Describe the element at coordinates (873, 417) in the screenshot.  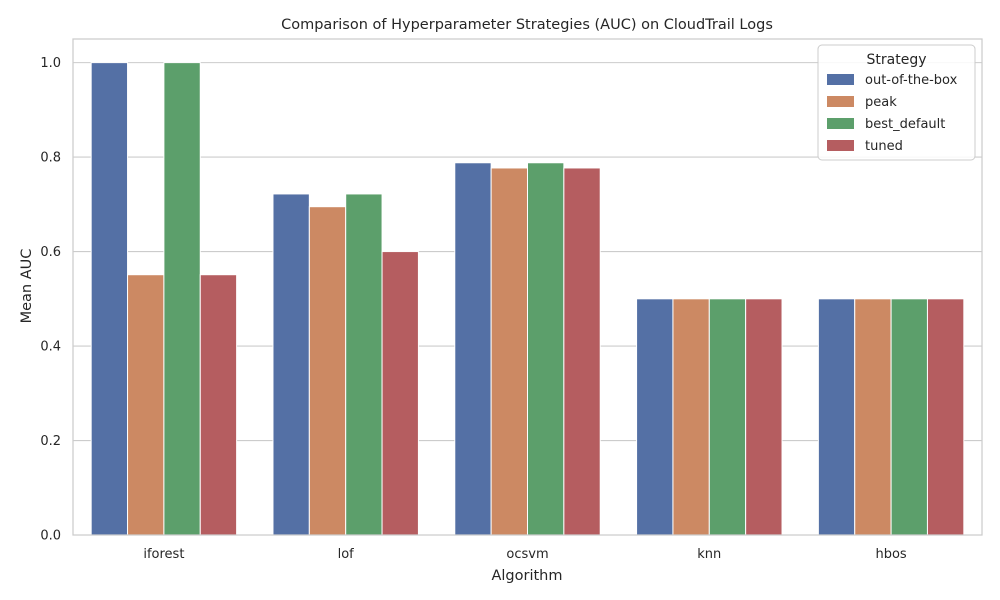
I see `bar-peak-hbos` at that location.